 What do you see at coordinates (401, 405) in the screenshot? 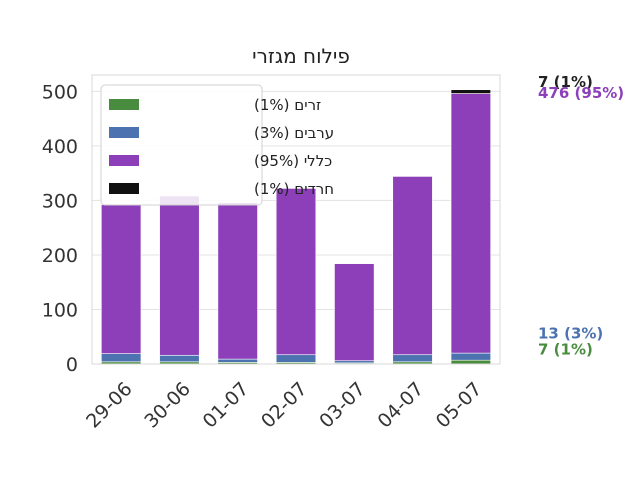
I see `x-tick-label: 04-07` at bounding box center [401, 405].